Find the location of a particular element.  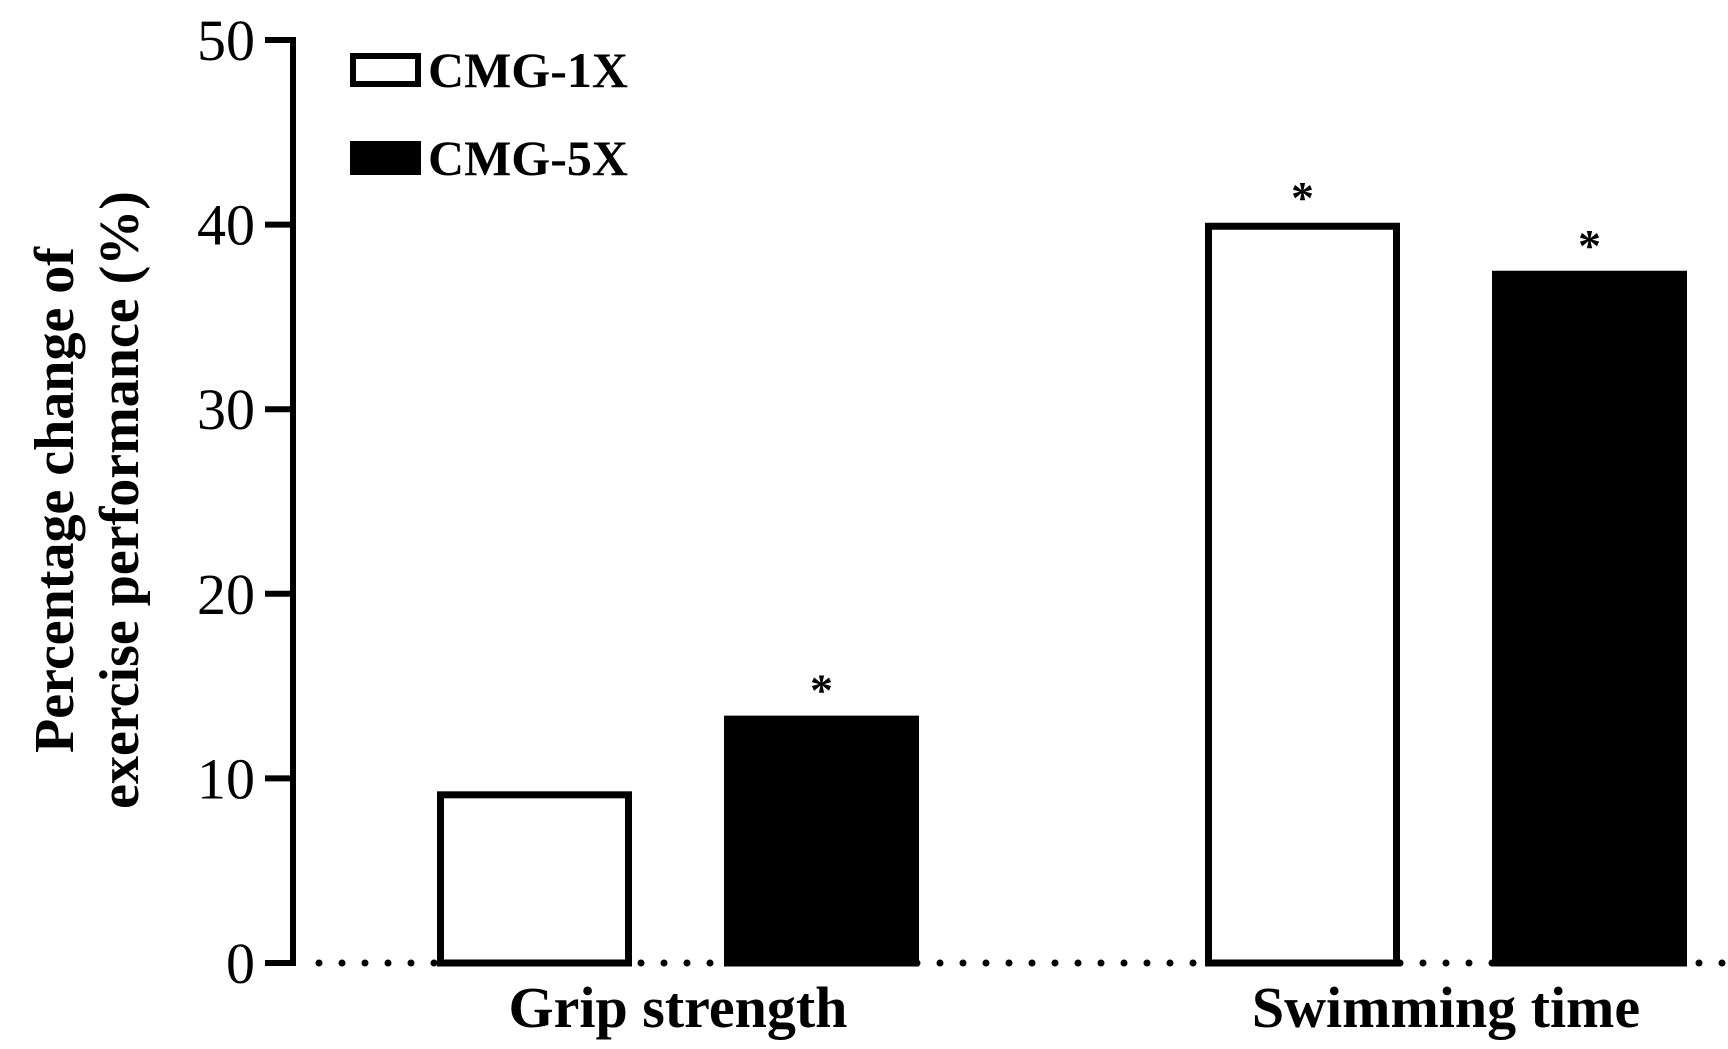

category-labels: Grip strength Swimming time is located at coordinates (1075, 1007).